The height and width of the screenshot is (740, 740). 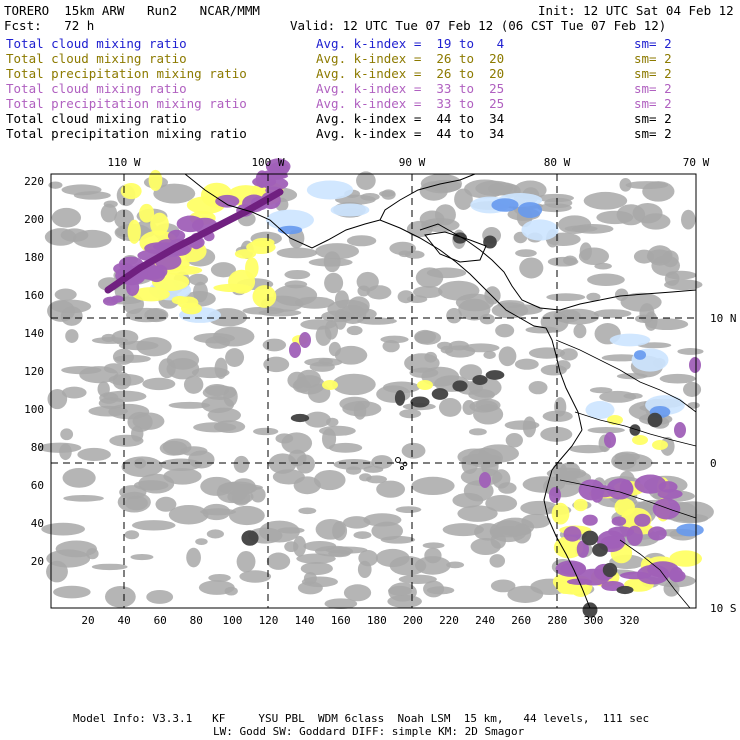 I want to click on model-title: TORERO 15km ARW Run2 NCAR/MMM, so click(x=132, y=10).